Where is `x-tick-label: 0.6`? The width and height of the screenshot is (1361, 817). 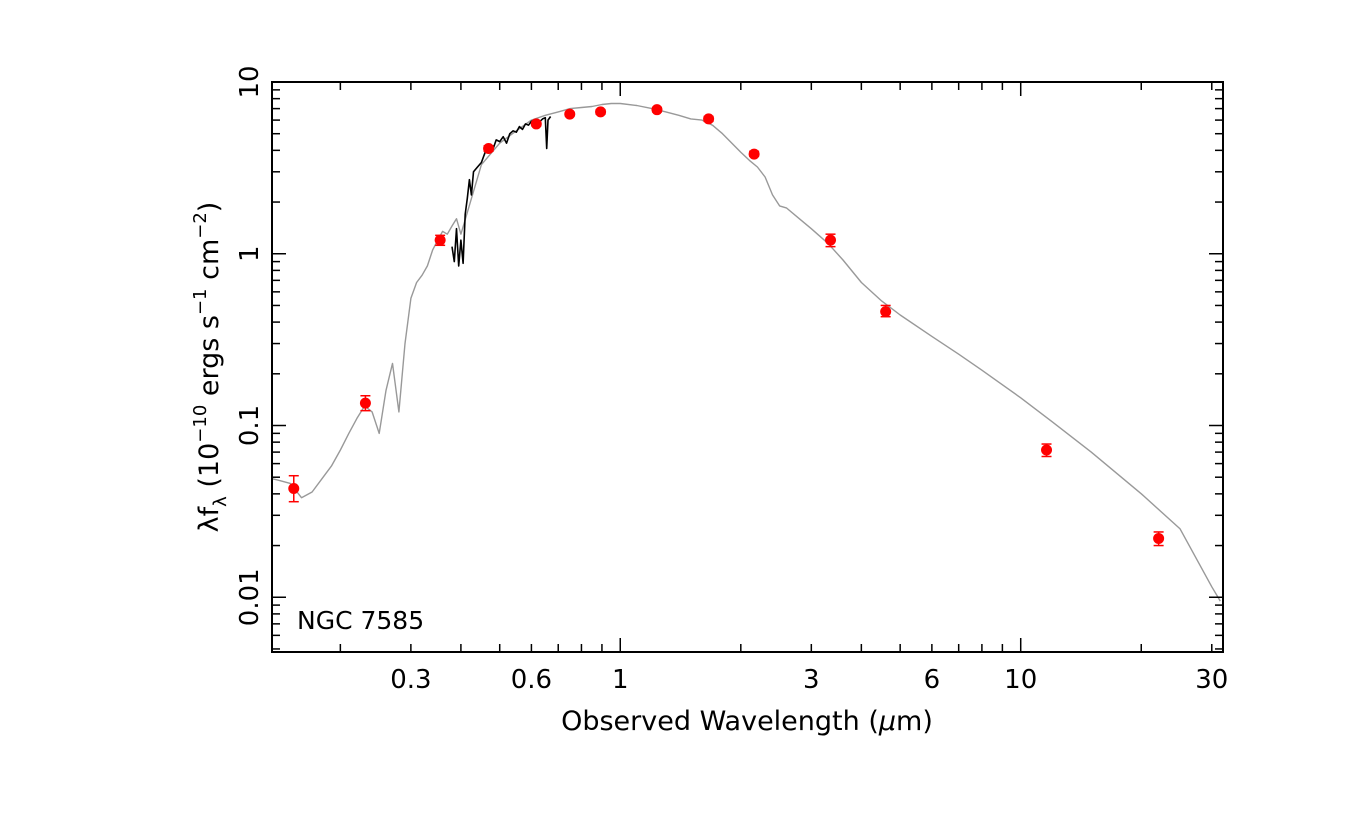 x-tick-label: 0.6 is located at coordinates (531, 680).